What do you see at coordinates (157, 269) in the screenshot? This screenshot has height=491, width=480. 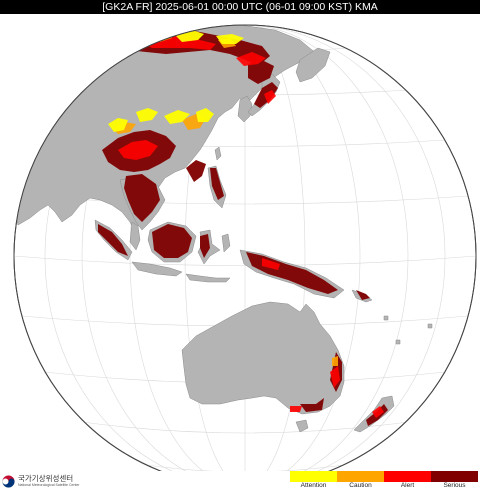 I see `java-landmass` at bounding box center [157, 269].